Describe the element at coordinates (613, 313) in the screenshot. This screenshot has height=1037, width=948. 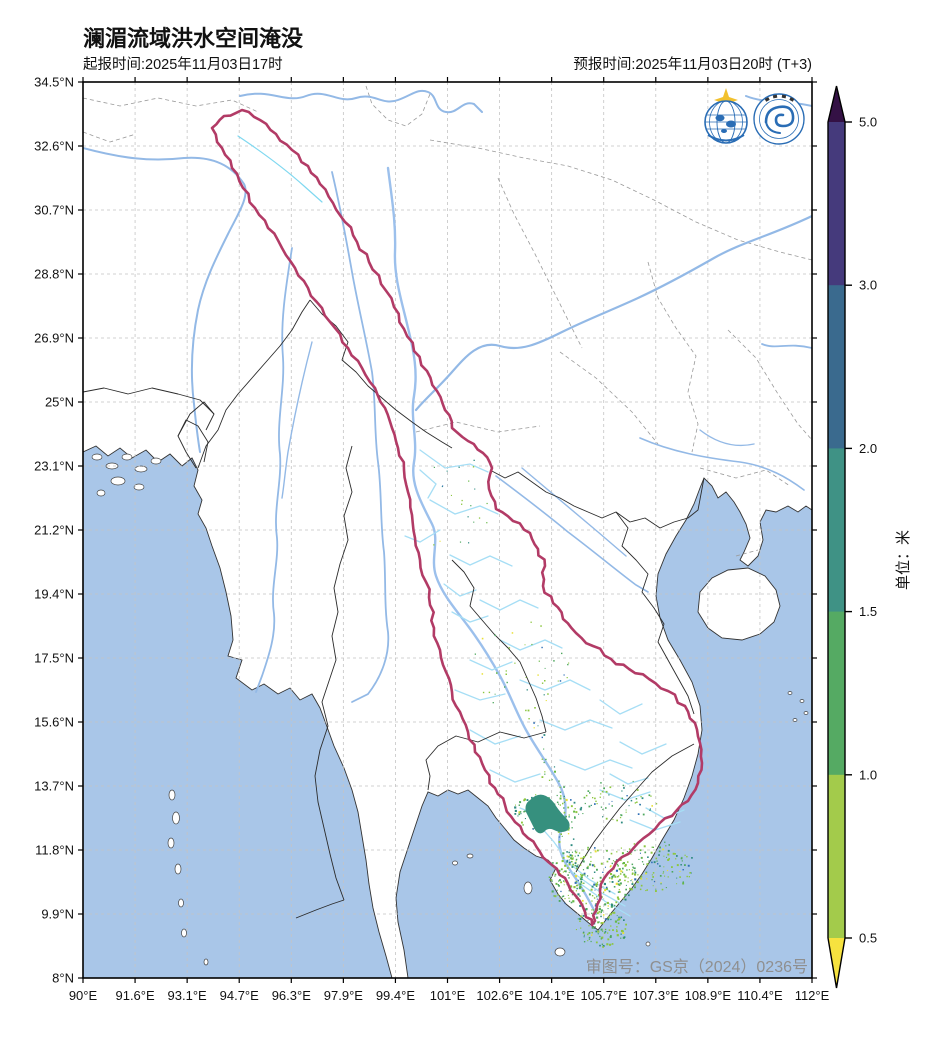
I see `yangtze-river` at that location.